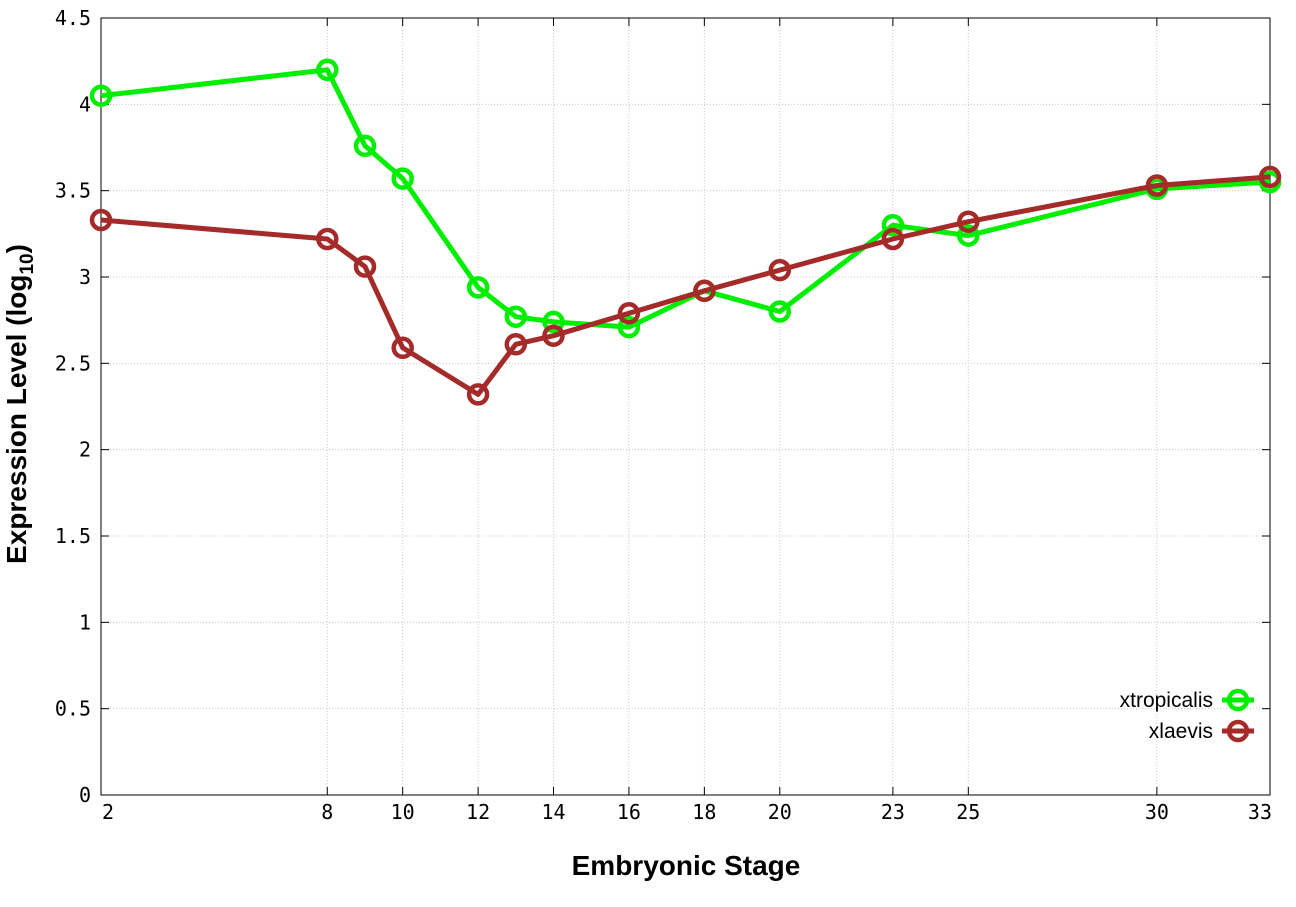  I want to click on y-tick-label: 4, so click(85, 104).